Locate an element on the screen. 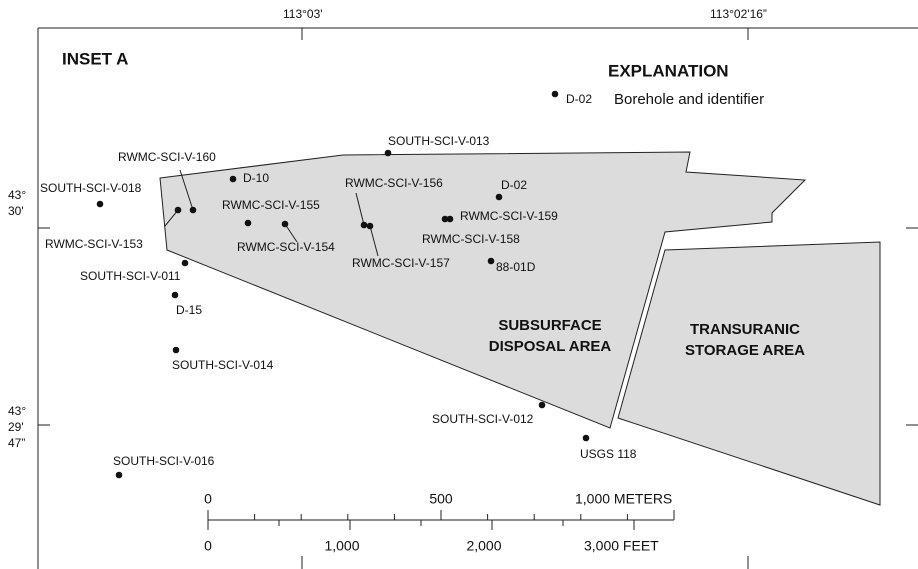 The image size is (918, 569). area-label: SUBSURFACE is located at coordinates (549, 325).